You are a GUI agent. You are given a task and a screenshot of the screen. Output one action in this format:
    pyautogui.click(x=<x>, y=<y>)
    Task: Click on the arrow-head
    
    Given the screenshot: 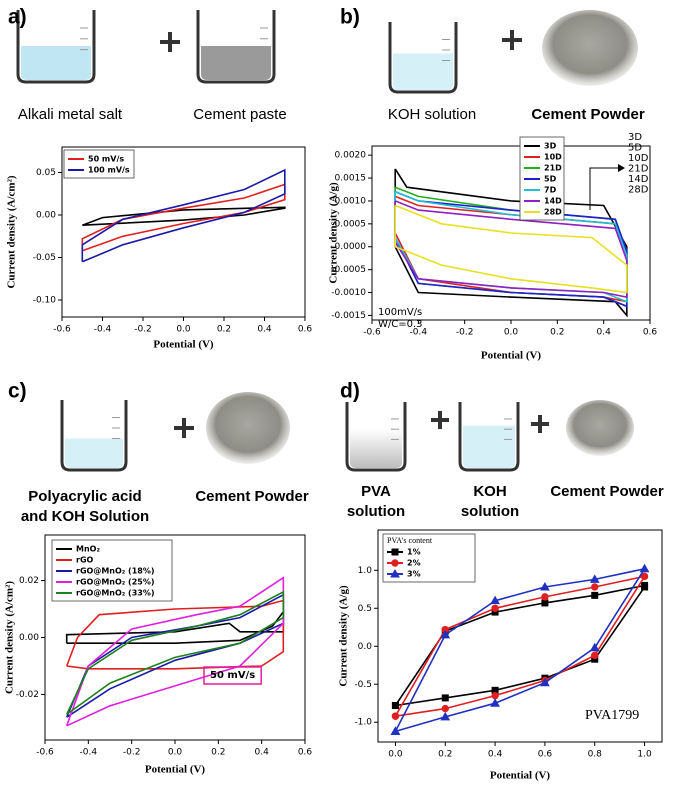 What is the action you would take?
    pyautogui.click(x=621, y=168)
    